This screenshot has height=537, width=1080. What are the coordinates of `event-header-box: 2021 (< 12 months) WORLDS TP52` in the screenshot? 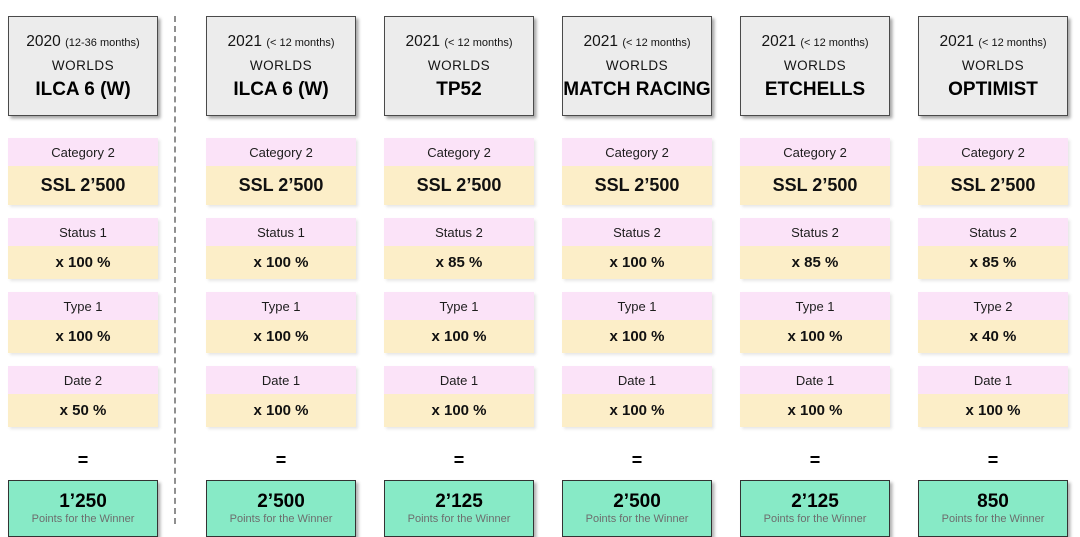 It's located at (459, 66).